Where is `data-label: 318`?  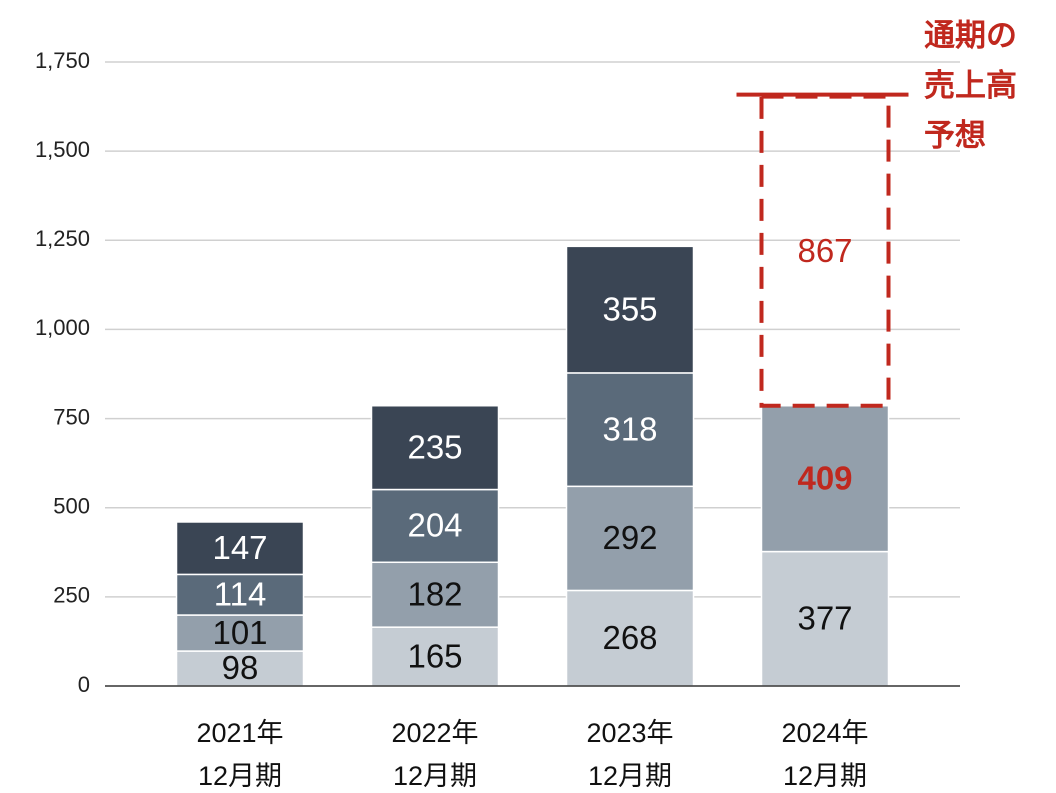
data-label: 318 is located at coordinates (629, 428).